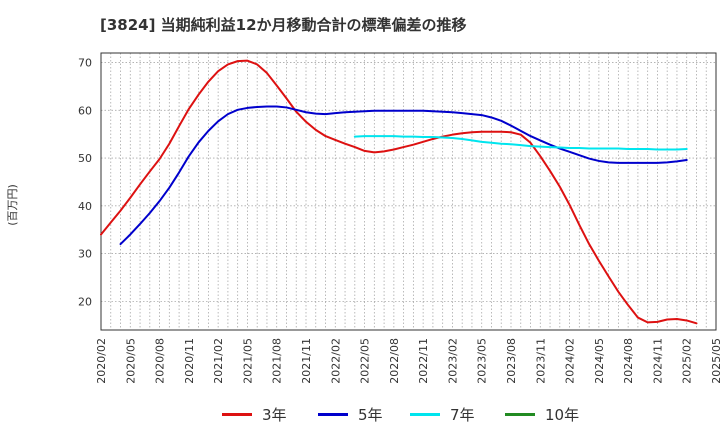  I want to click on x-tick-label: 2025/05, so click(715, 361).